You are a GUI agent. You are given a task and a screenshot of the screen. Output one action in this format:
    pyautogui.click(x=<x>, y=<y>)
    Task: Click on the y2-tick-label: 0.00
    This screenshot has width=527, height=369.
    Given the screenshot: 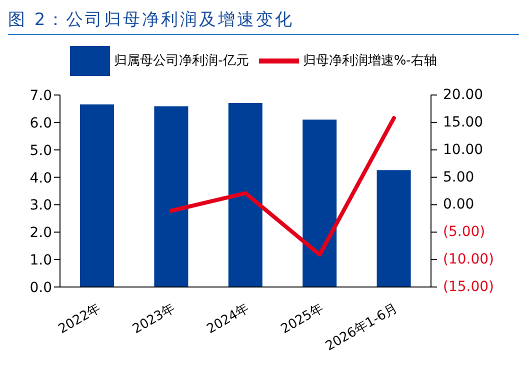 What is the action you would take?
    pyautogui.click(x=458, y=204)
    